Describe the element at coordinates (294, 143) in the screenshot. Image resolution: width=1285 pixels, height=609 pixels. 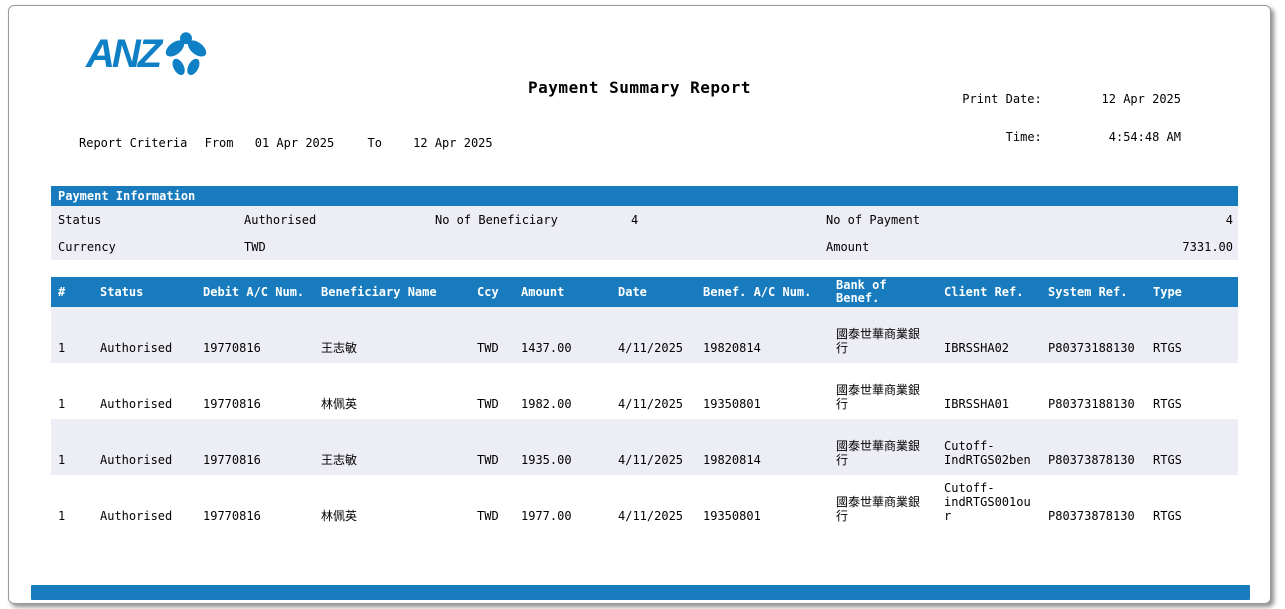
I see `criteria-from-value: 01 Apr 2025` at that location.